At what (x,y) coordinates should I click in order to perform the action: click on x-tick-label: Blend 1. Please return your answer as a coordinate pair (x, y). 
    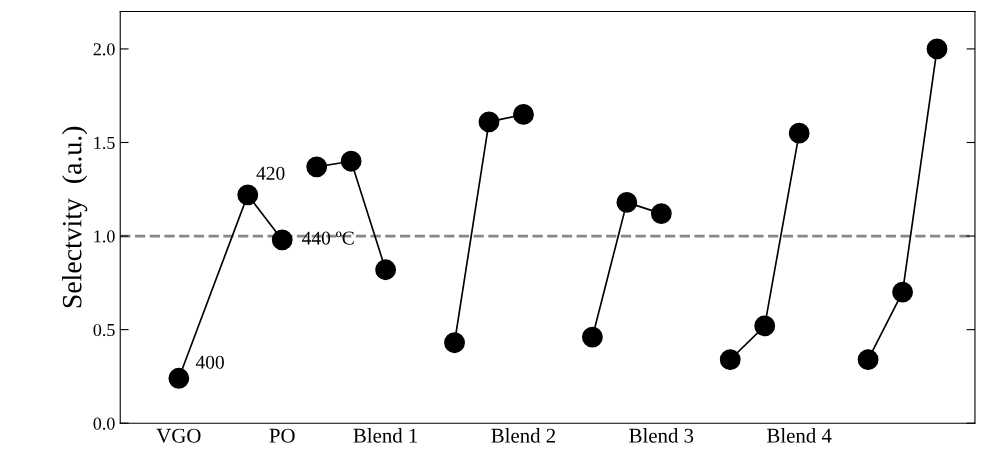
    Looking at the image, I should click on (385, 435).